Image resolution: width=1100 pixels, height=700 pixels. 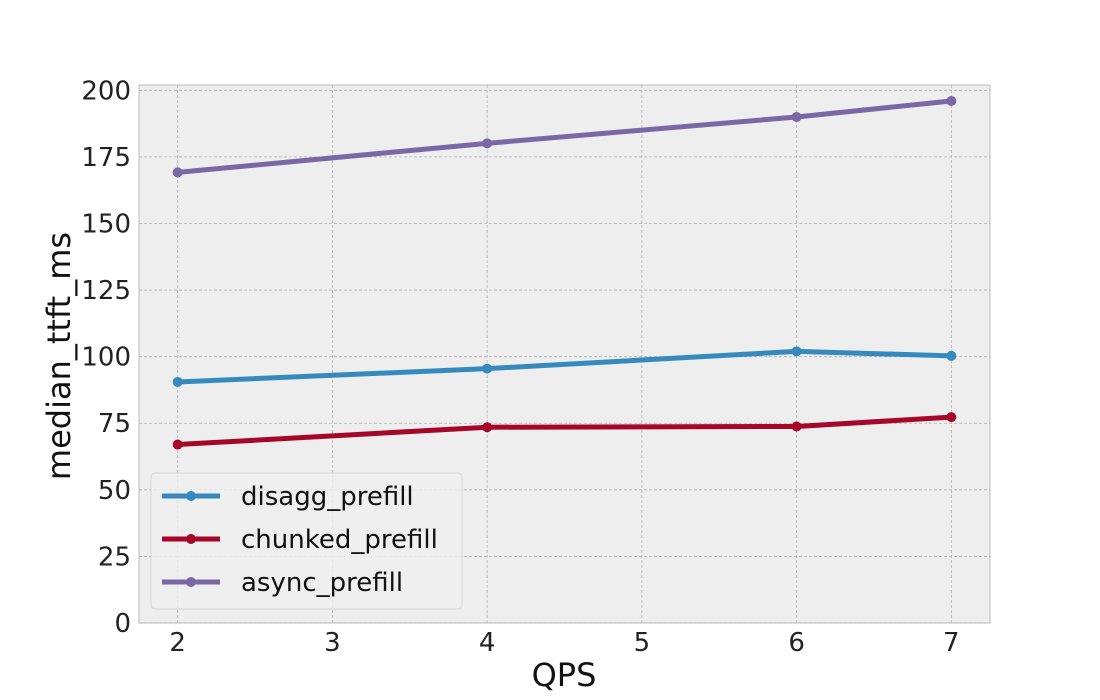 I want to click on series-line-chunked_prefill, so click(x=564, y=431).